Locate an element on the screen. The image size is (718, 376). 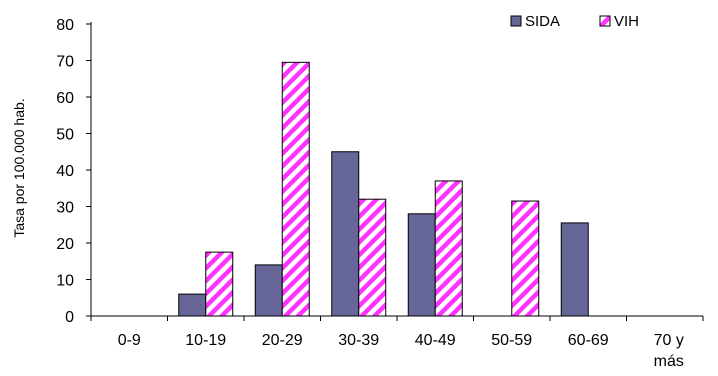
legend-label-sida: SIDA is located at coordinates (542, 21).